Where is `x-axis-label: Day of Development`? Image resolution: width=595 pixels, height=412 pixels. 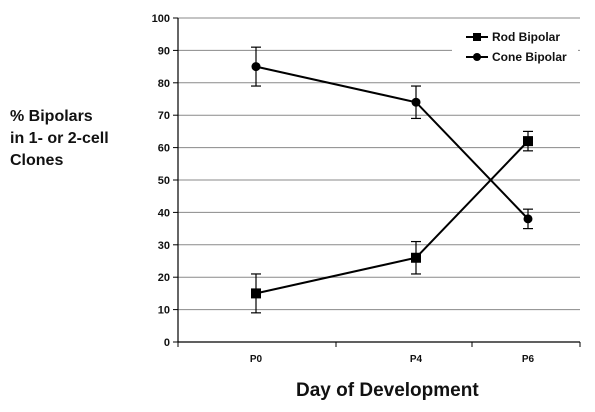
x-axis-label: Day of Development is located at coordinates (387, 390).